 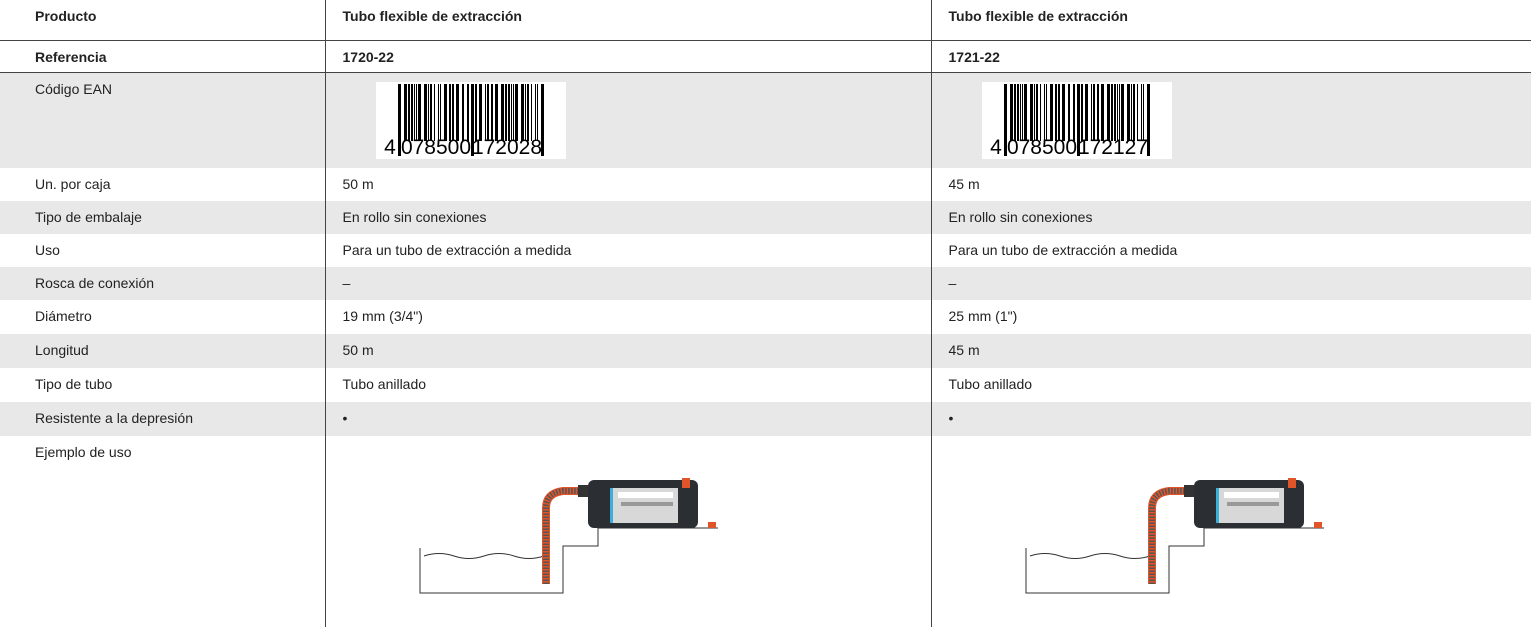 I want to click on cell-value: Tubo flexible de extracción, so click(x=432, y=16).